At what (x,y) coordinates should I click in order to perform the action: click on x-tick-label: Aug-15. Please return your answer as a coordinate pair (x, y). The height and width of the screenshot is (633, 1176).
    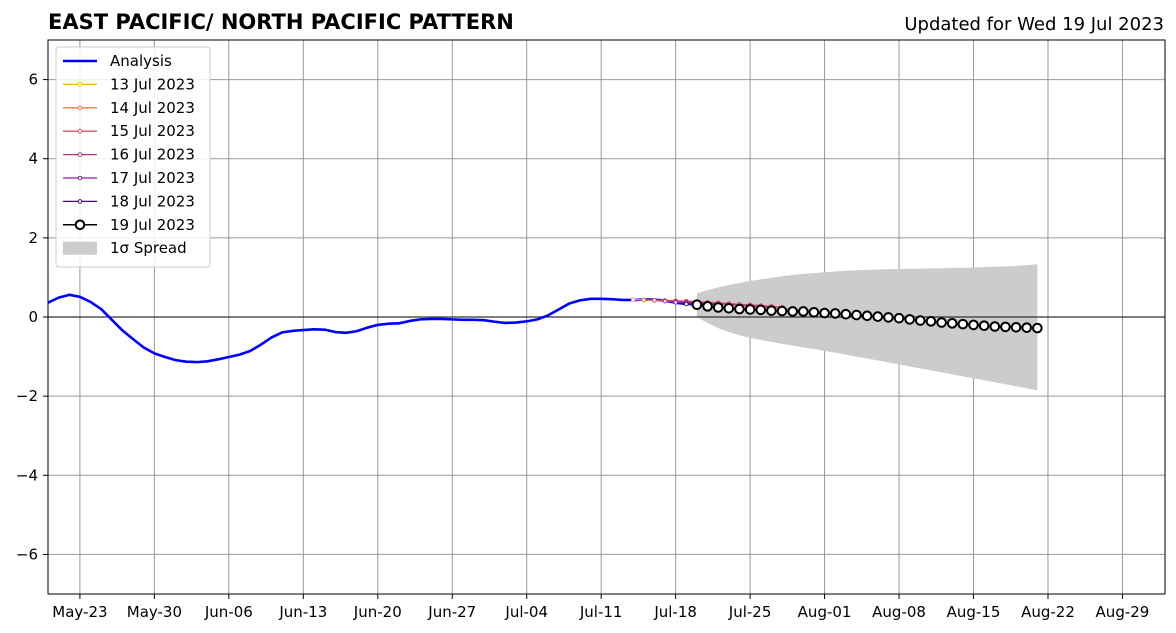
    Looking at the image, I should click on (974, 612).